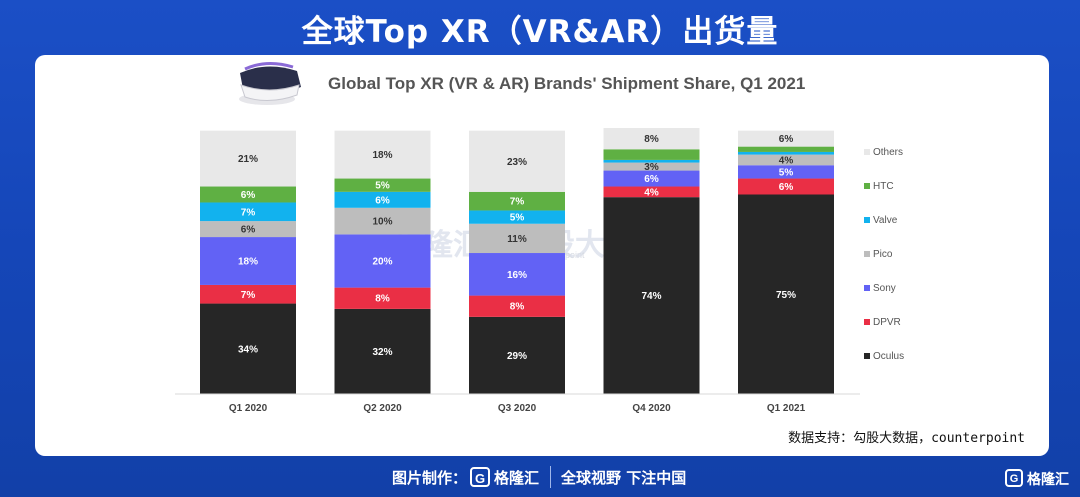 The height and width of the screenshot is (497, 1080). Describe the element at coordinates (248, 212) in the screenshot. I see `data-label-valve-0: 7%` at that location.